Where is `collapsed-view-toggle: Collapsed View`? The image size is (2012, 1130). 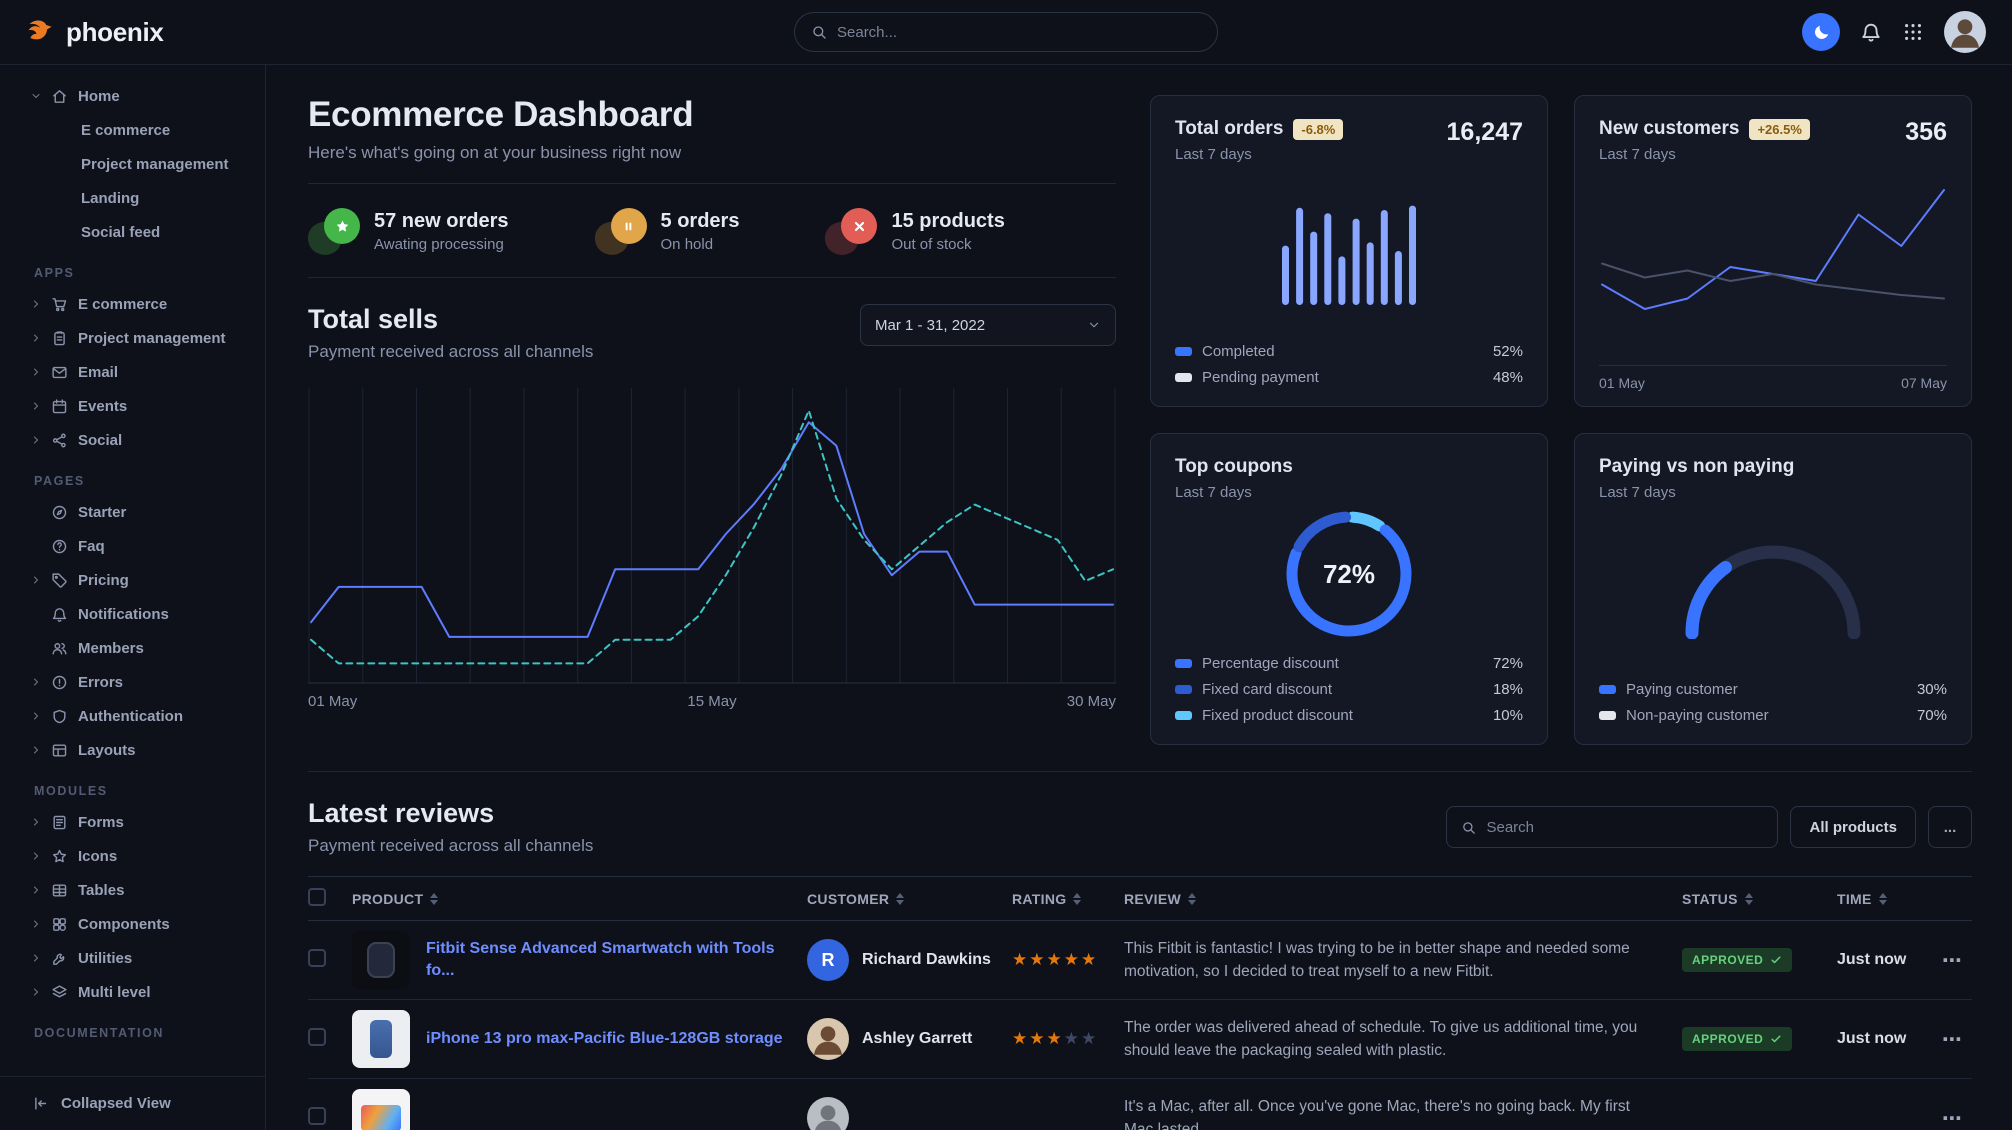 collapsed-view-toggle: Collapsed View is located at coordinates (132, 1103).